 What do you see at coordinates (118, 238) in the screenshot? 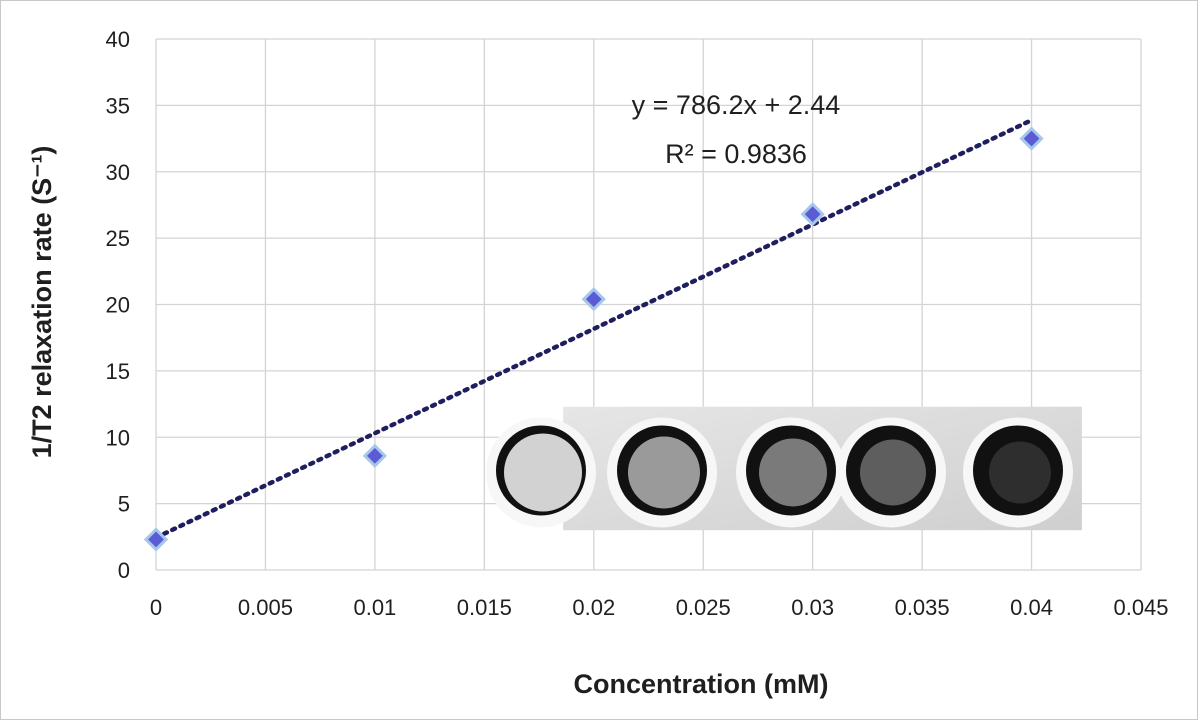
I see `y-tick-label: 25` at bounding box center [118, 238].